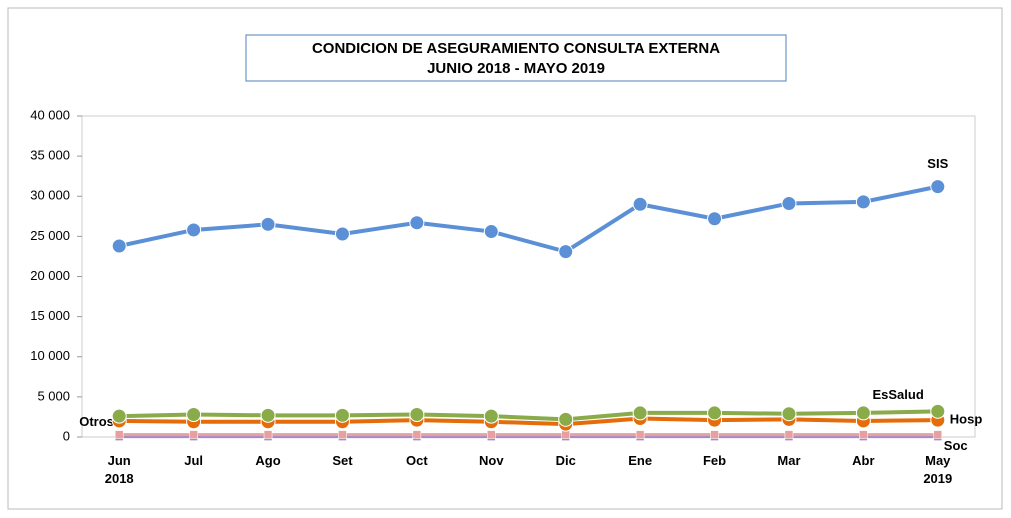  I want to click on x-tick-label: May 2019, so click(938, 469).